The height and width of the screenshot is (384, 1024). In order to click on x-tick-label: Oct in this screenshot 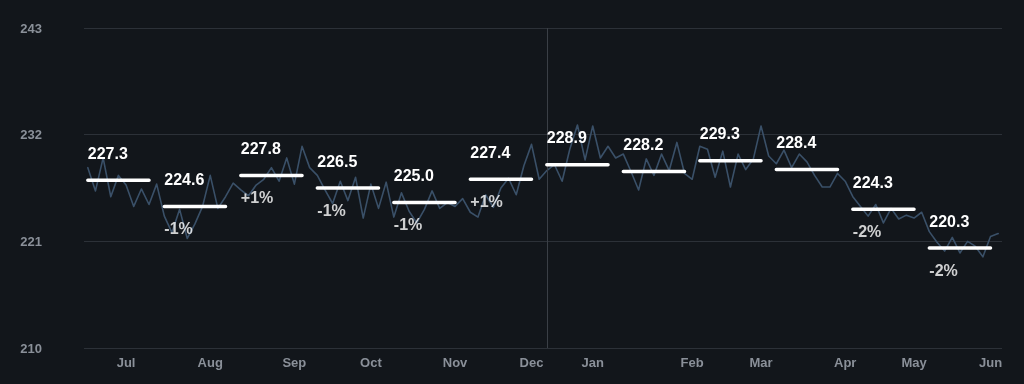, I will do `click(371, 362)`.